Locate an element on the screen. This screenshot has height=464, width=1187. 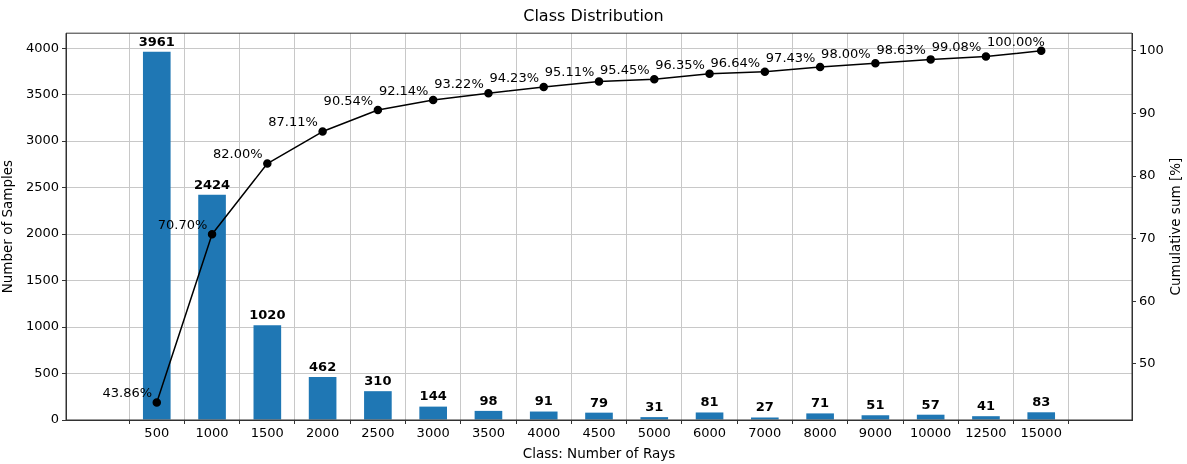
x-tick-label: 2500 is located at coordinates (378, 433).